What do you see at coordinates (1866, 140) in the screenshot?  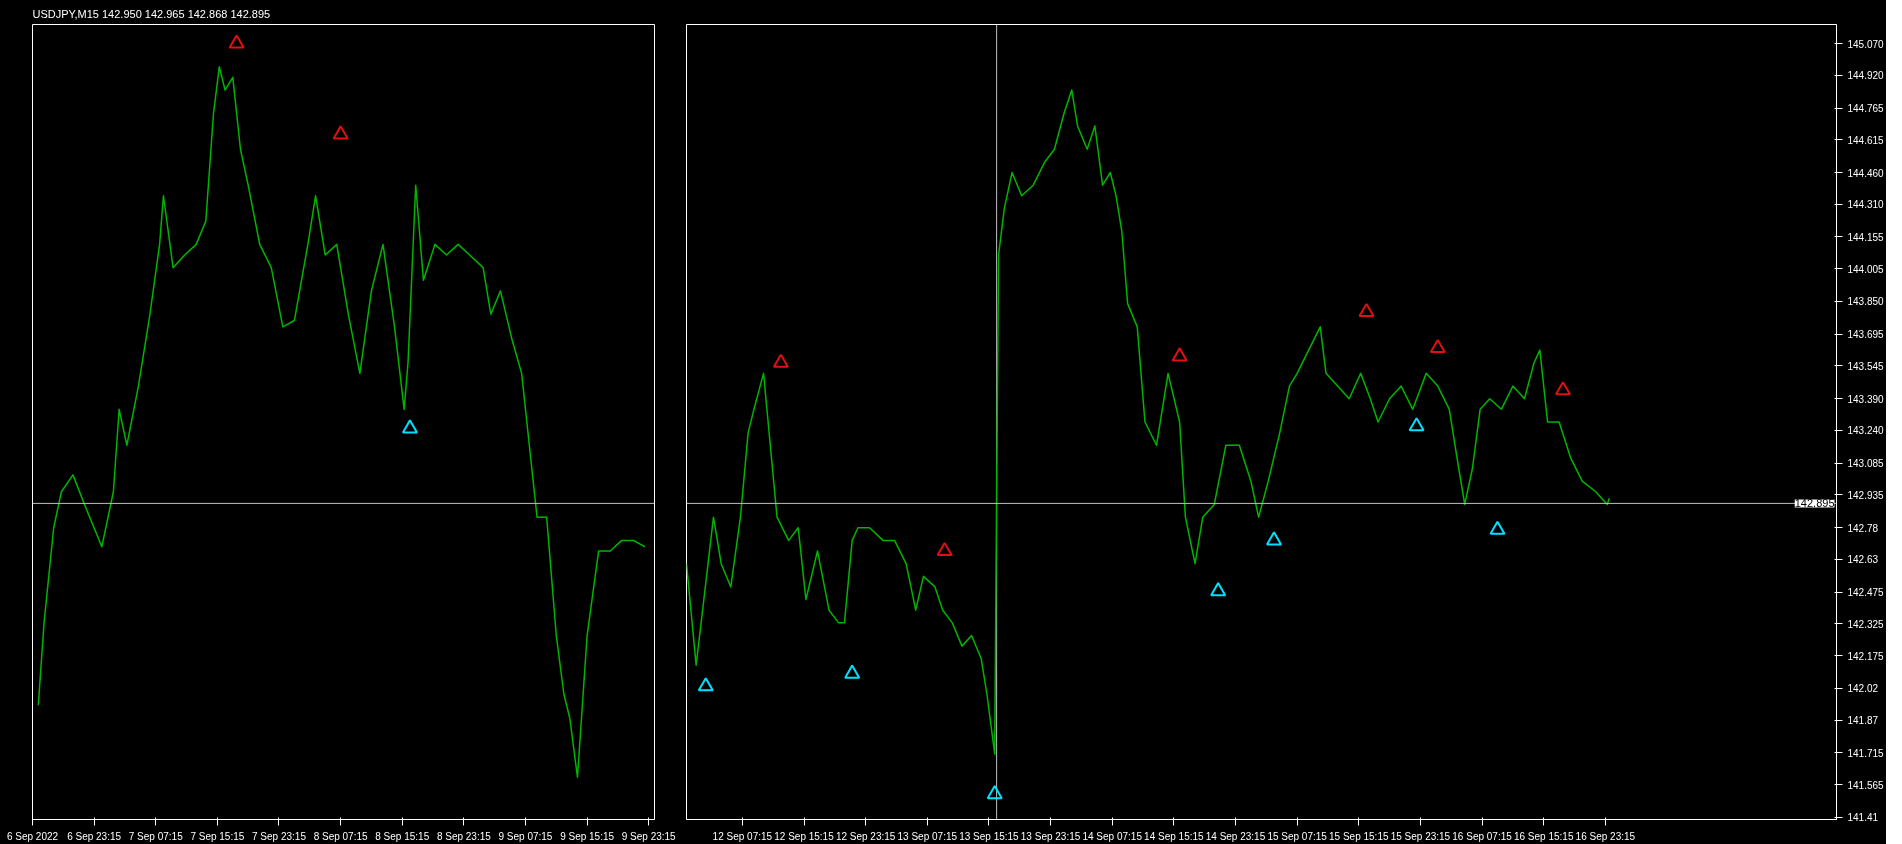 I see `y-tick-label: 144.615` at bounding box center [1866, 140].